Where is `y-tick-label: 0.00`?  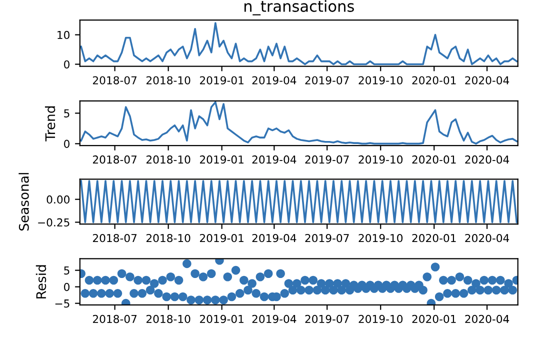
y-tick-label: 0.00 is located at coordinates (58, 199).